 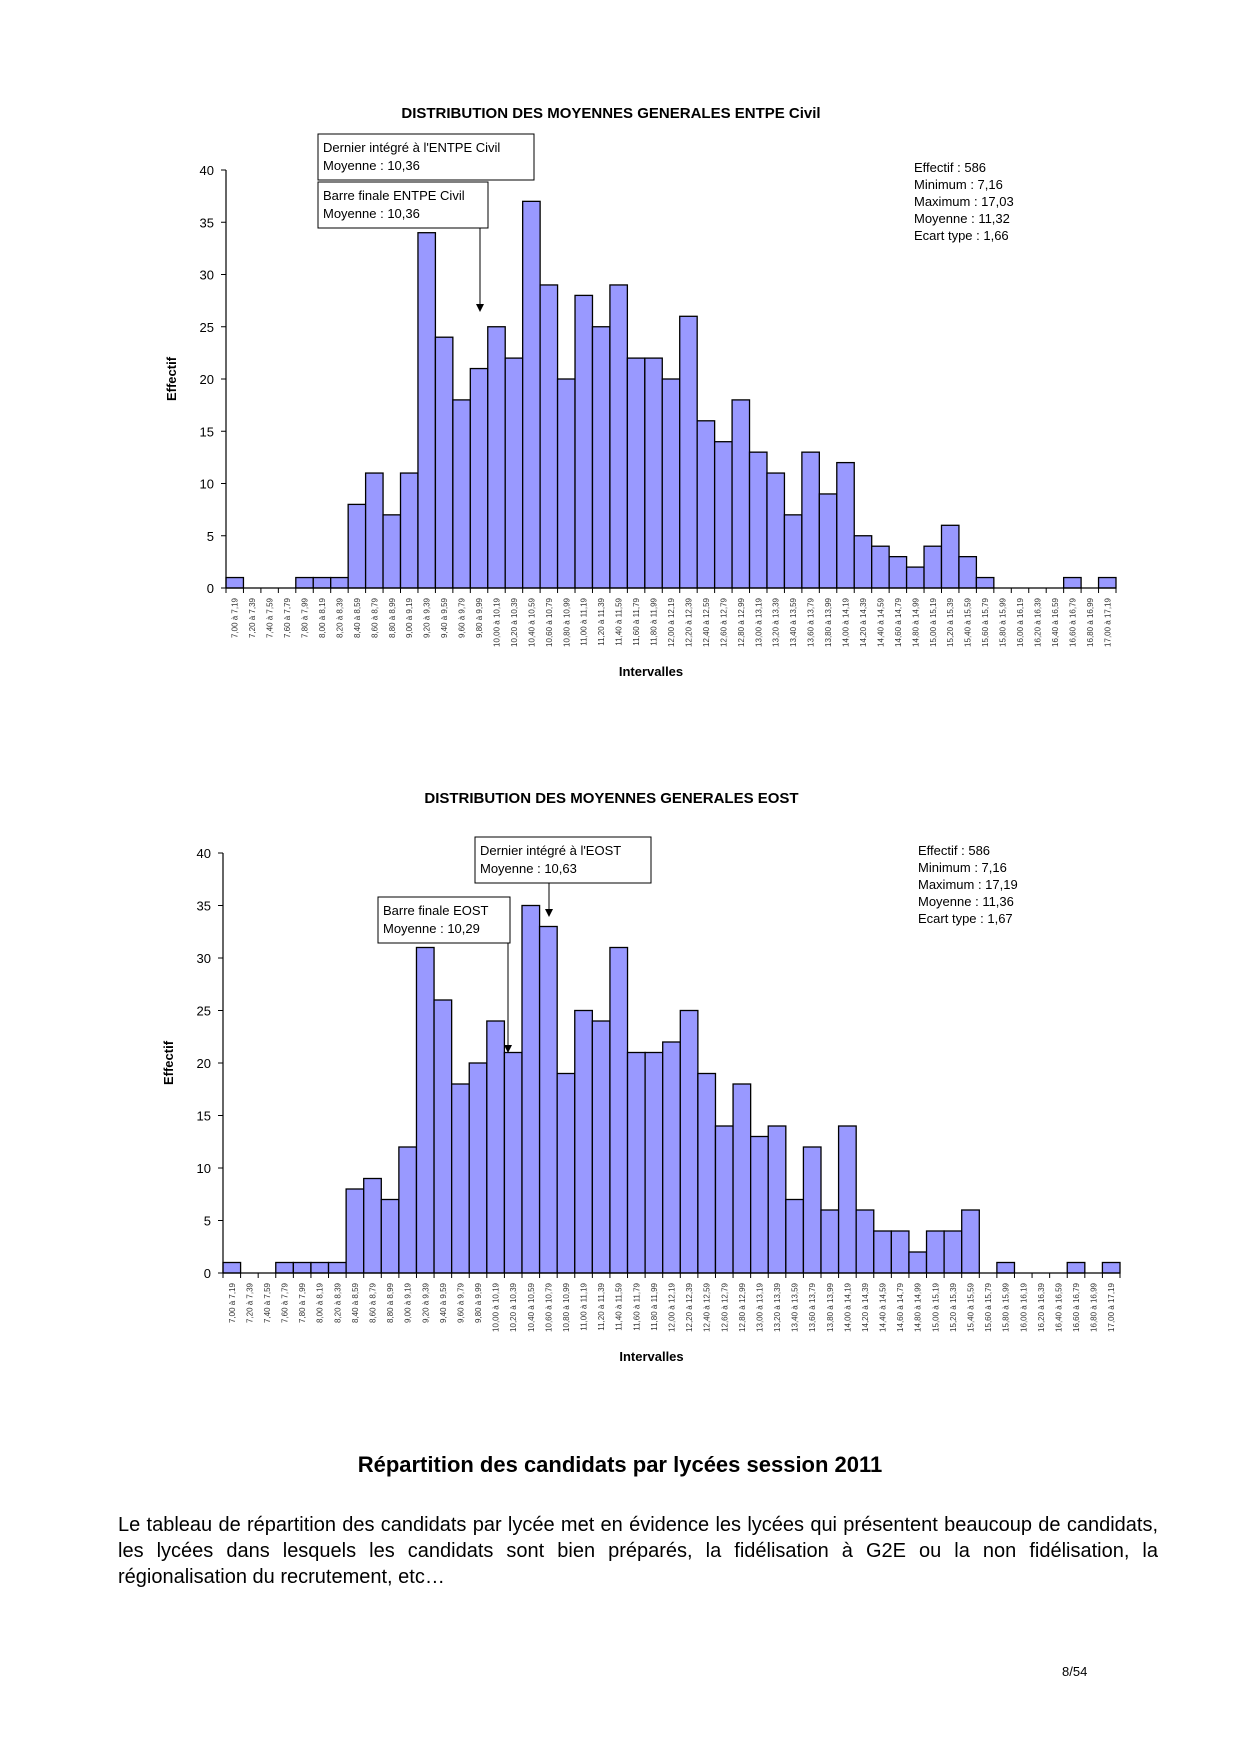 What do you see at coordinates (207, 222) in the screenshot?
I see `y-tick-label: 35` at bounding box center [207, 222].